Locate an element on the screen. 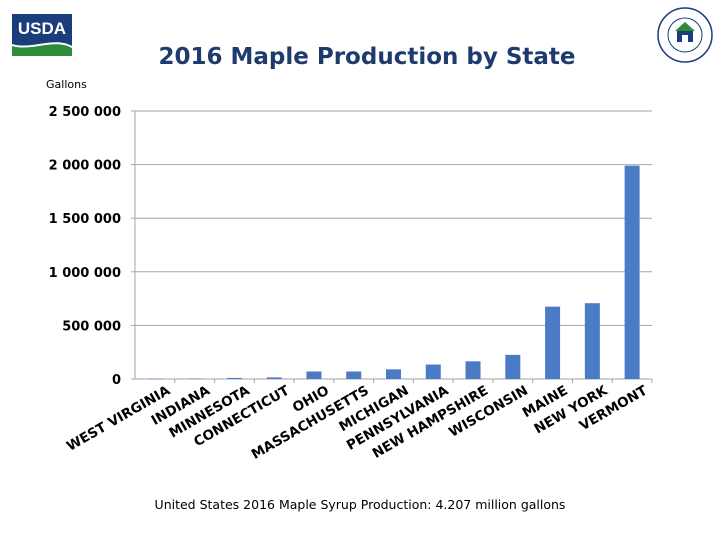 This screenshot has height=540, width=720. usda-logo: USDA is located at coordinates (42, 35).